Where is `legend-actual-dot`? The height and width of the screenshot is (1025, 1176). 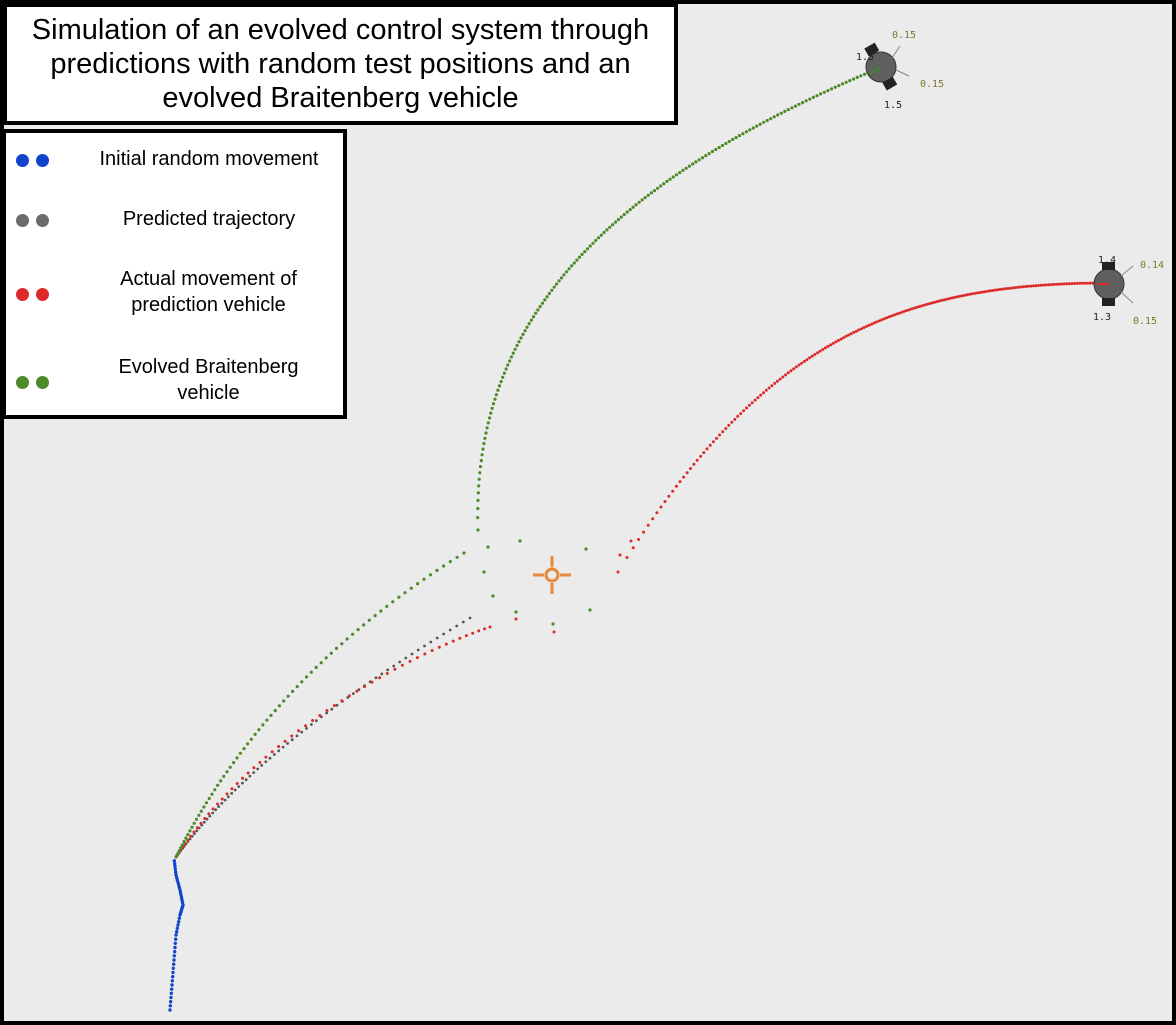 legend-actual-dot is located at coordinates (42, 294).